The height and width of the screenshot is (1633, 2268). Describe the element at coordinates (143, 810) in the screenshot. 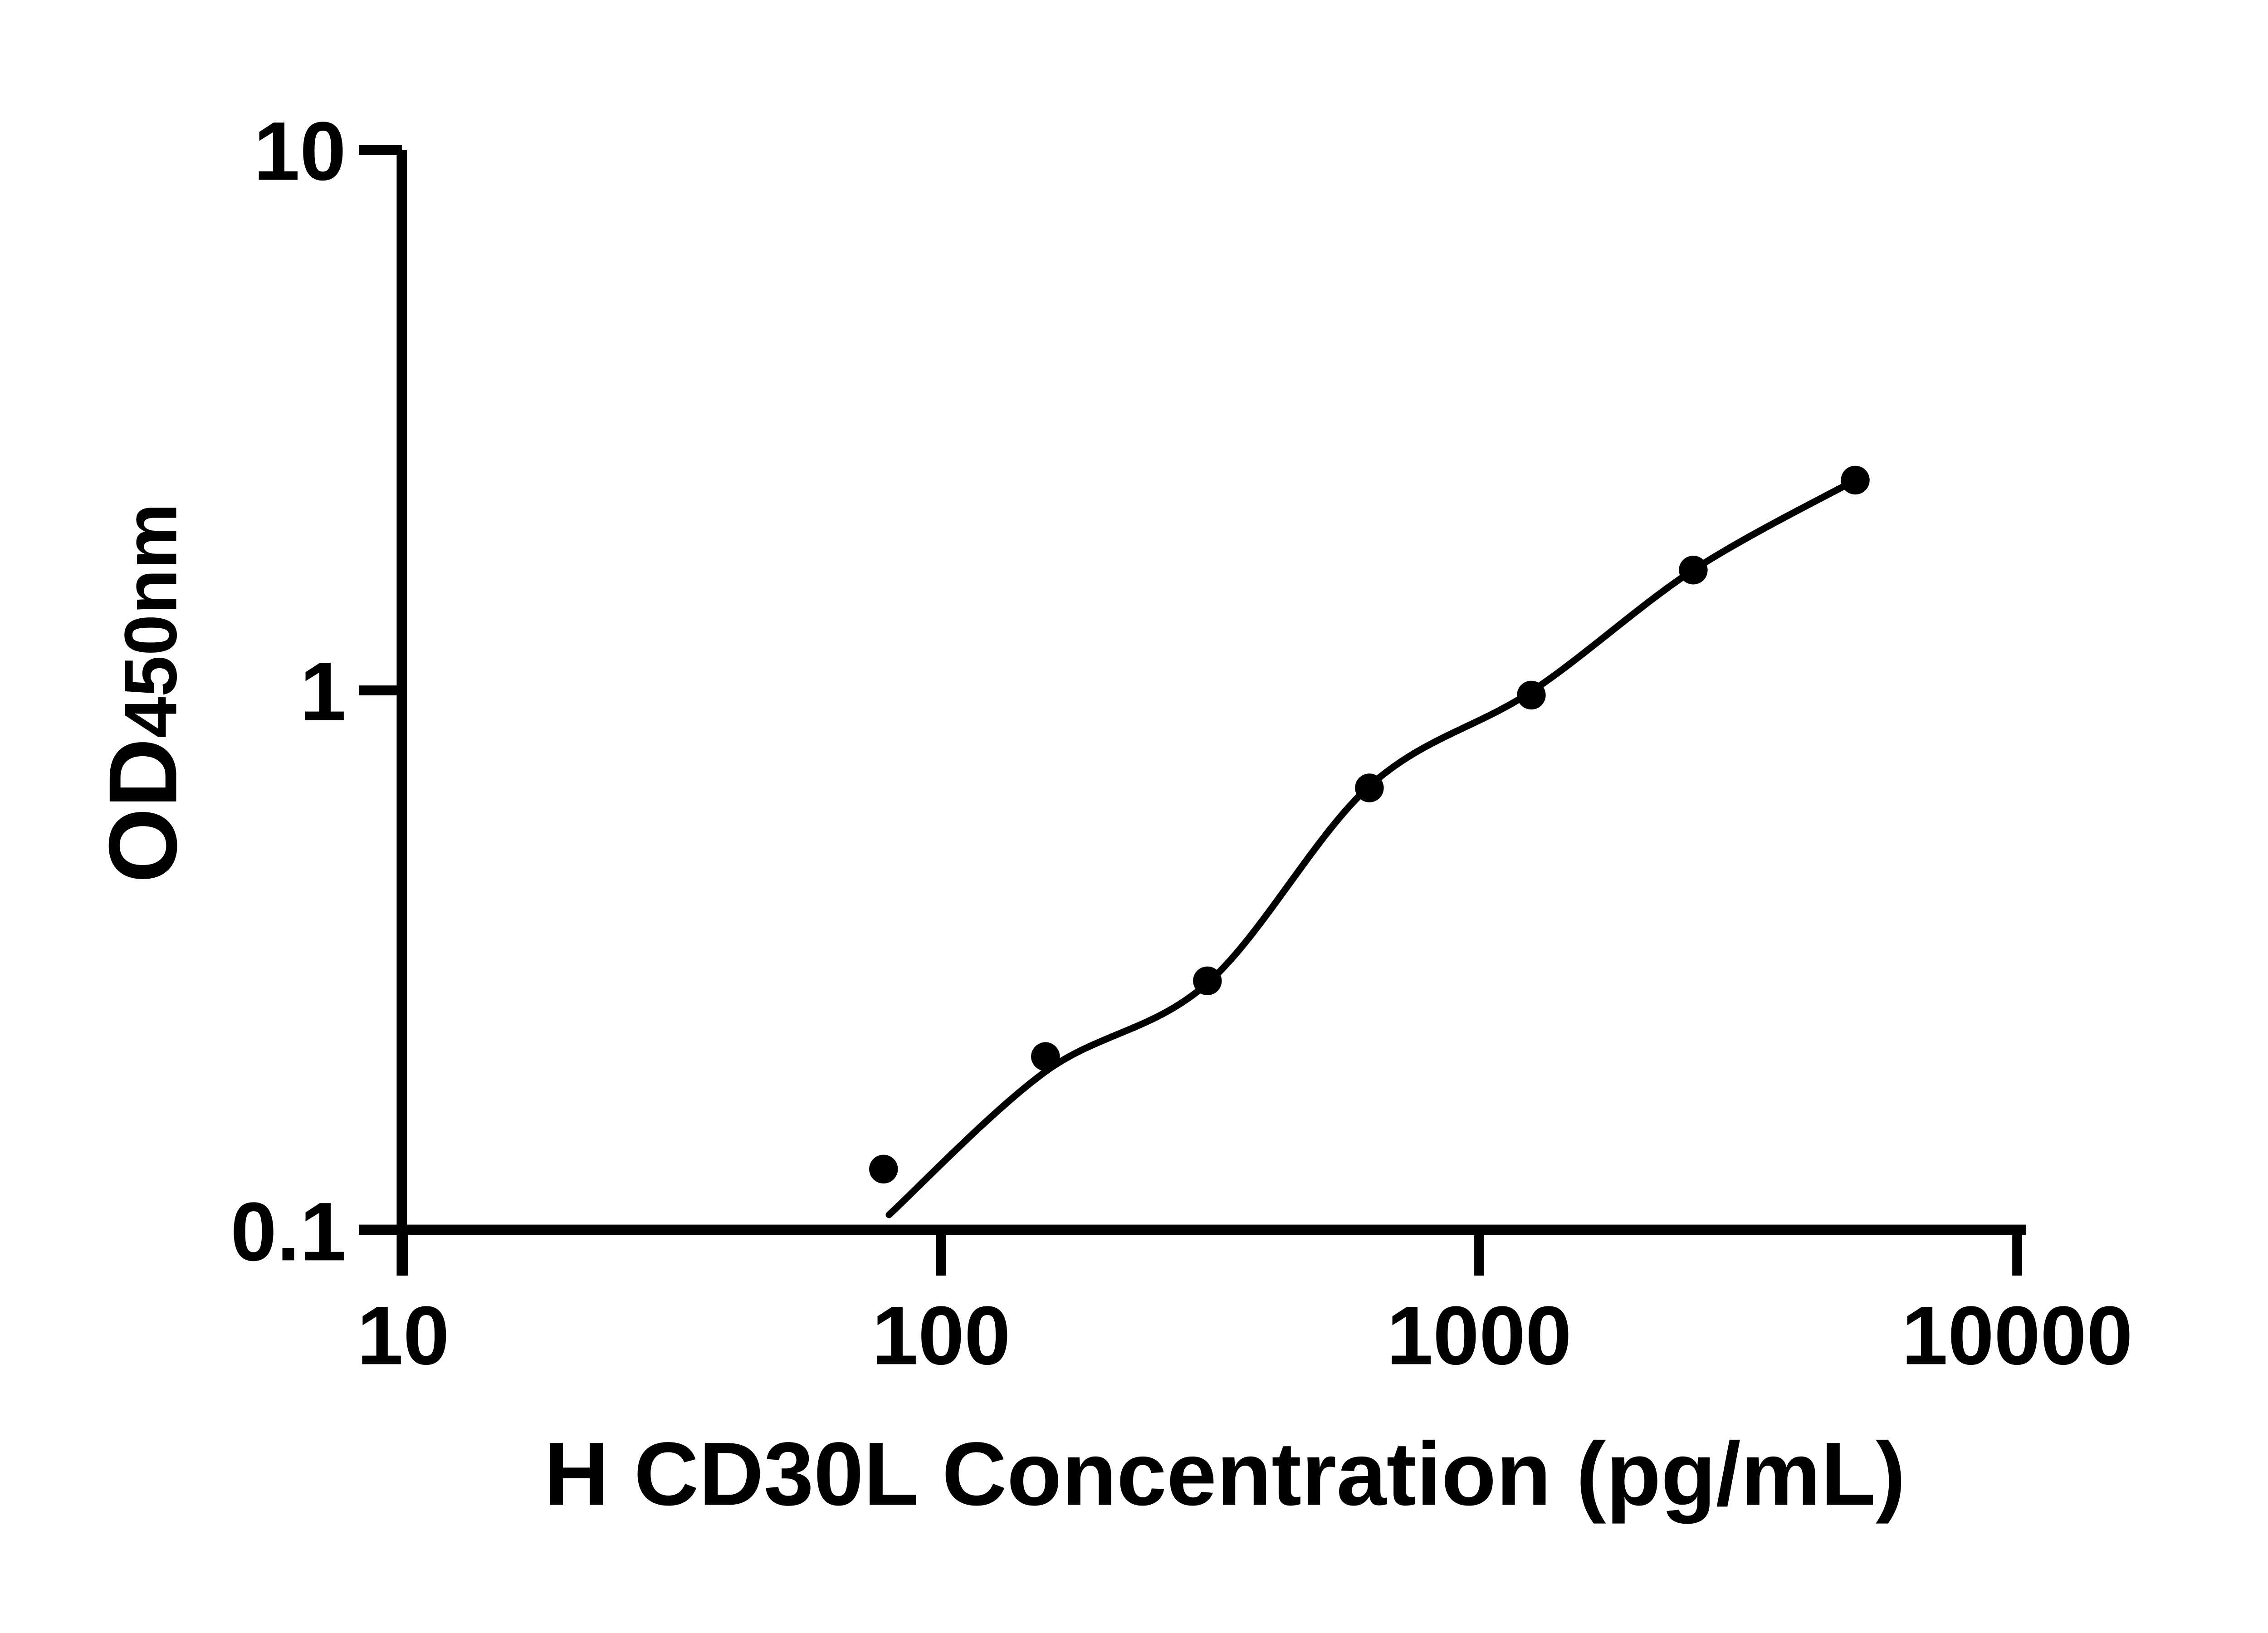

I see `y-axis-title-main: OD` at that location.